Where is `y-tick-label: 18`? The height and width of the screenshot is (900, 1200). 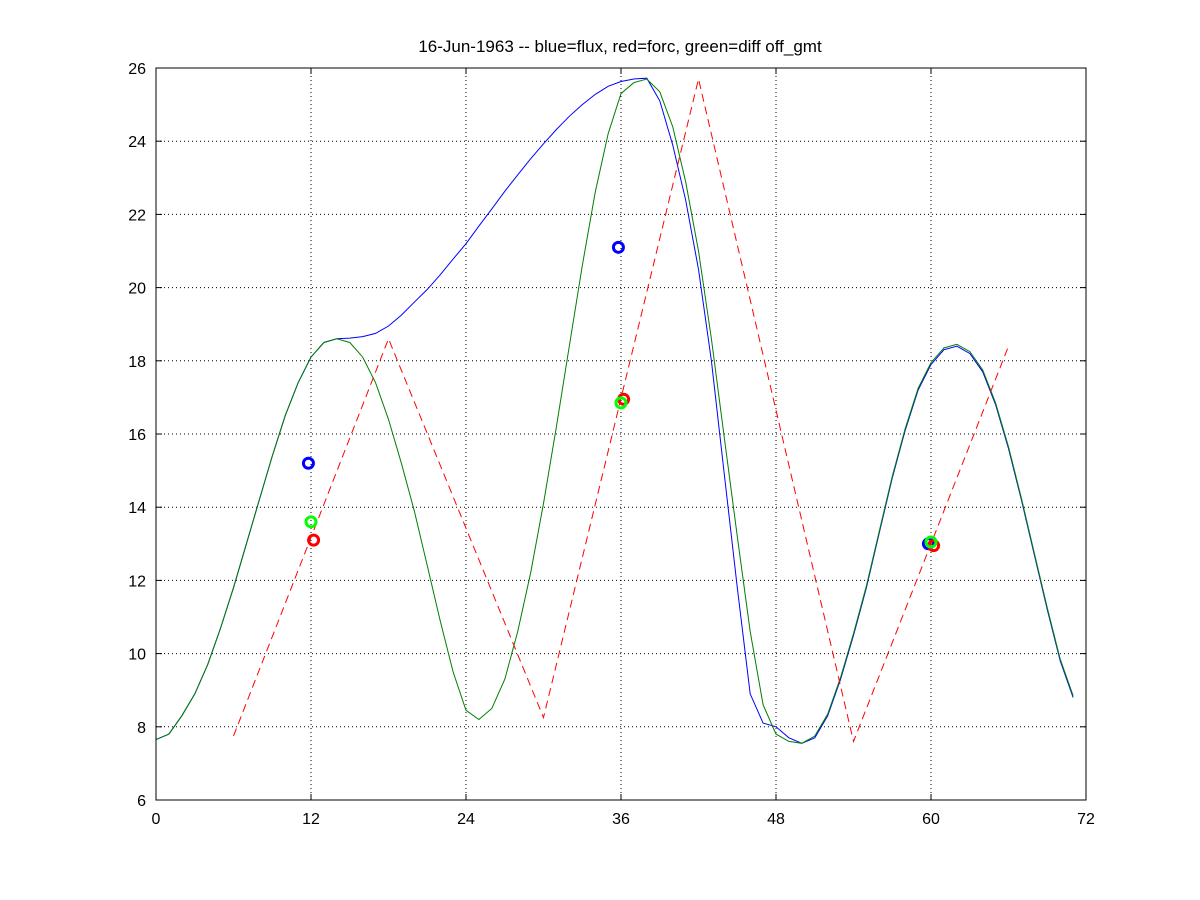 y-tick-label: 18 is located at coordinates (137, 362).